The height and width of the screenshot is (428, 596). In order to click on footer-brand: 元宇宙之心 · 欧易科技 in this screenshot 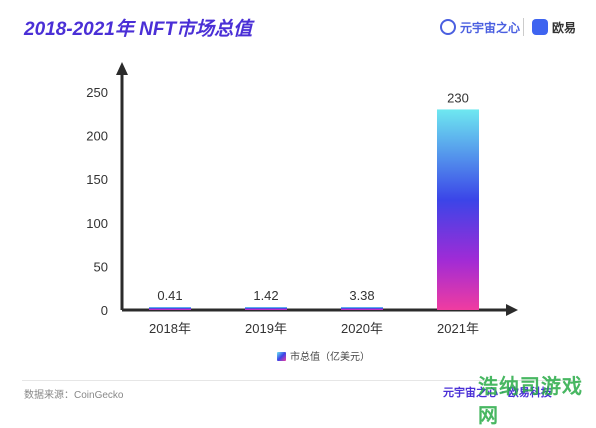, I will do `click(497, 393)`.